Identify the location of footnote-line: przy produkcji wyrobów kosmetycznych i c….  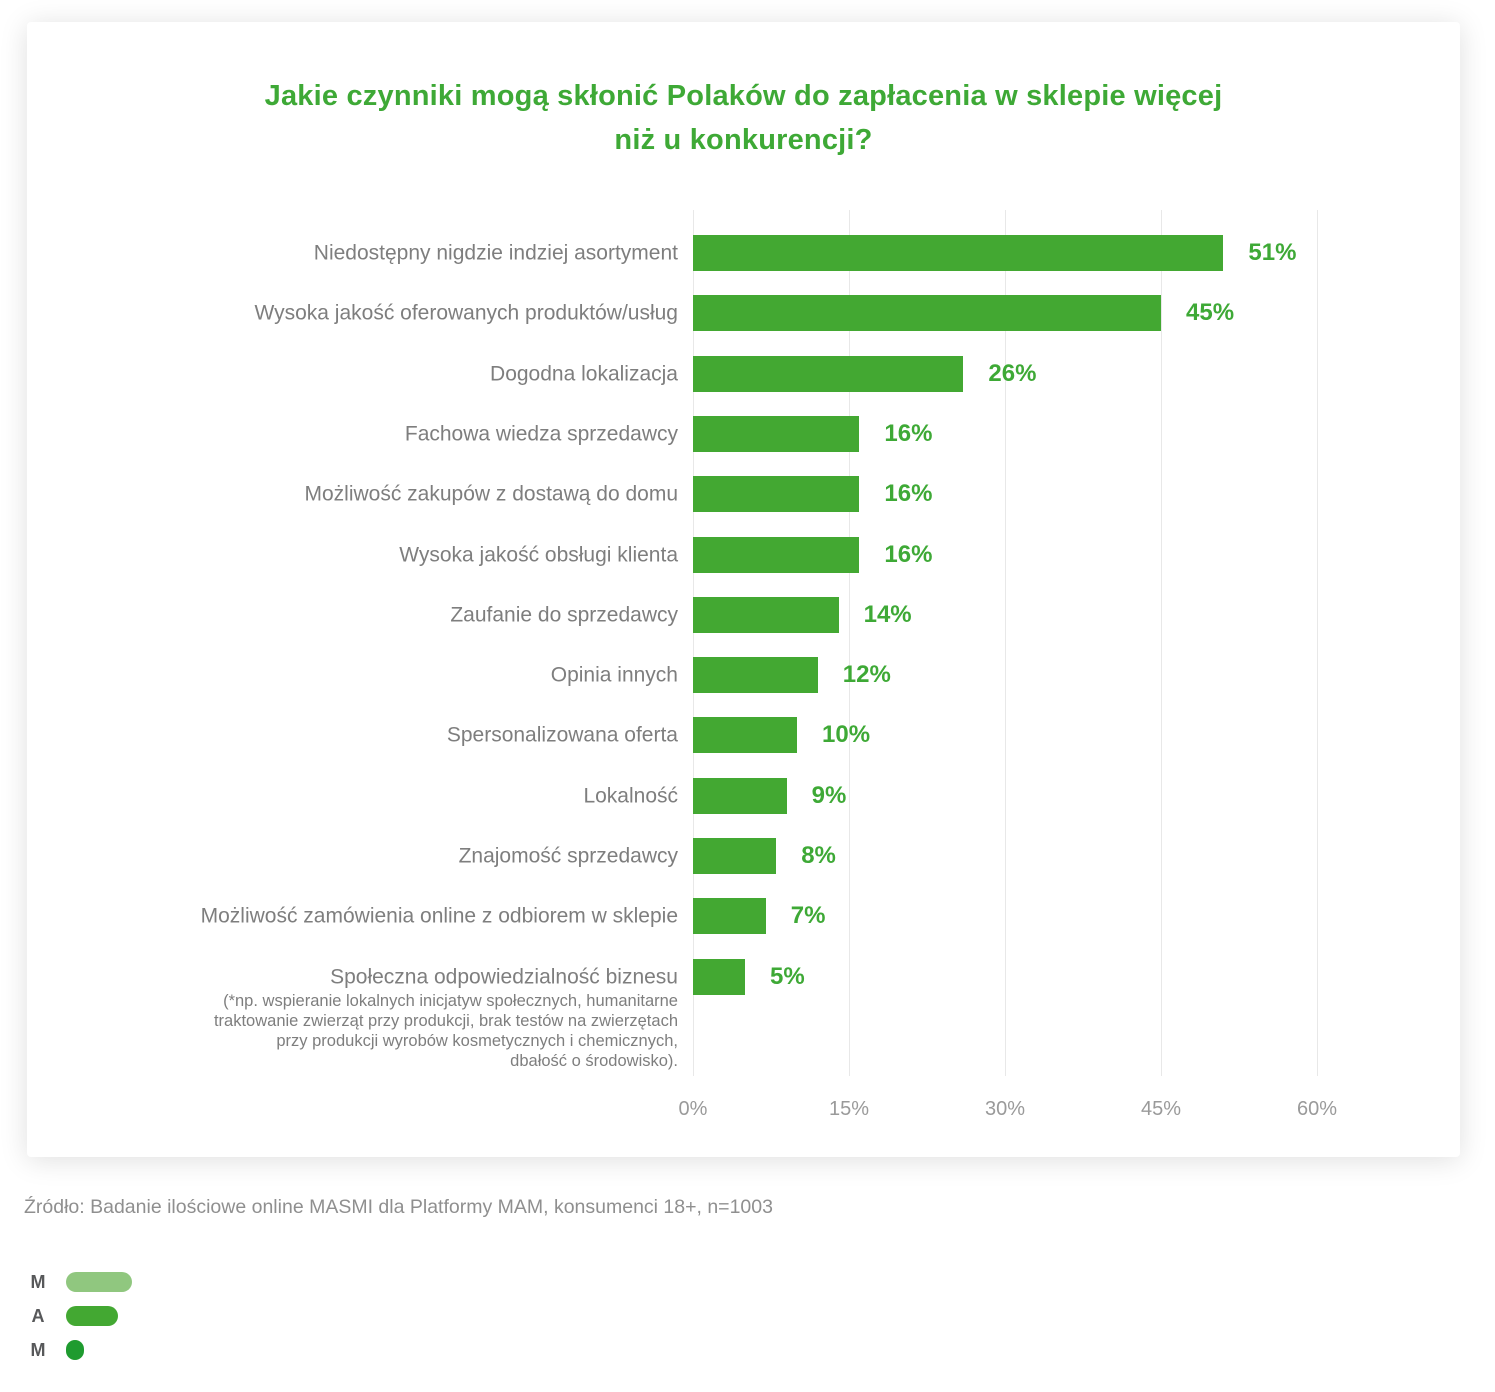
(477, 1041).